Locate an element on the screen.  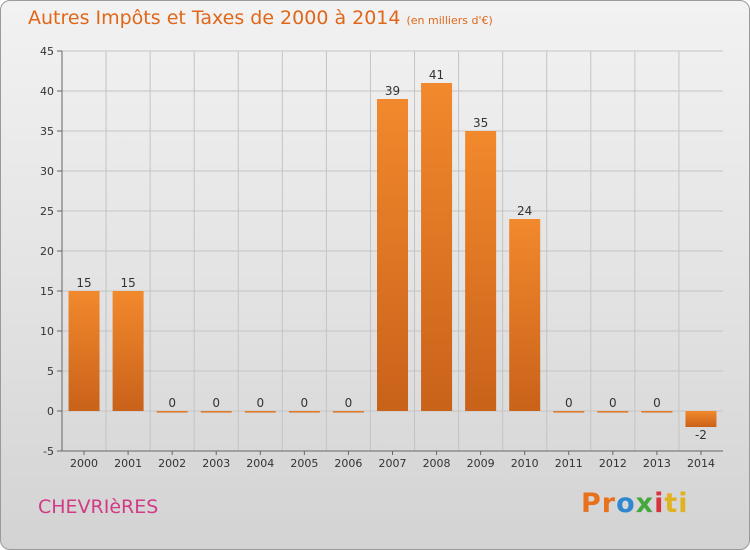
bar-2013 is located at coordinates (657, 412).